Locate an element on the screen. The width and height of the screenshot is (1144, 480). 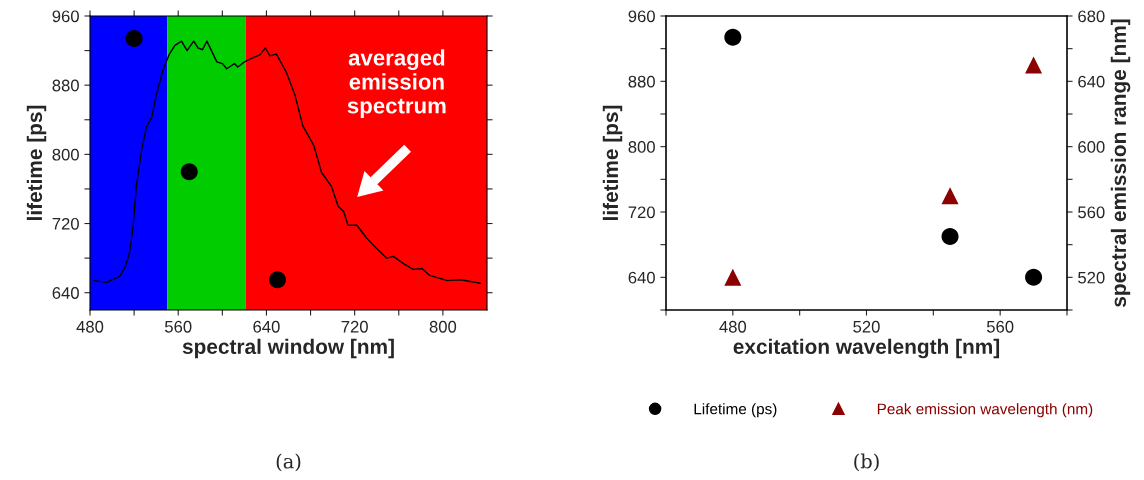
y2-tick-label: 520 is located at coordinates (1091, 277).